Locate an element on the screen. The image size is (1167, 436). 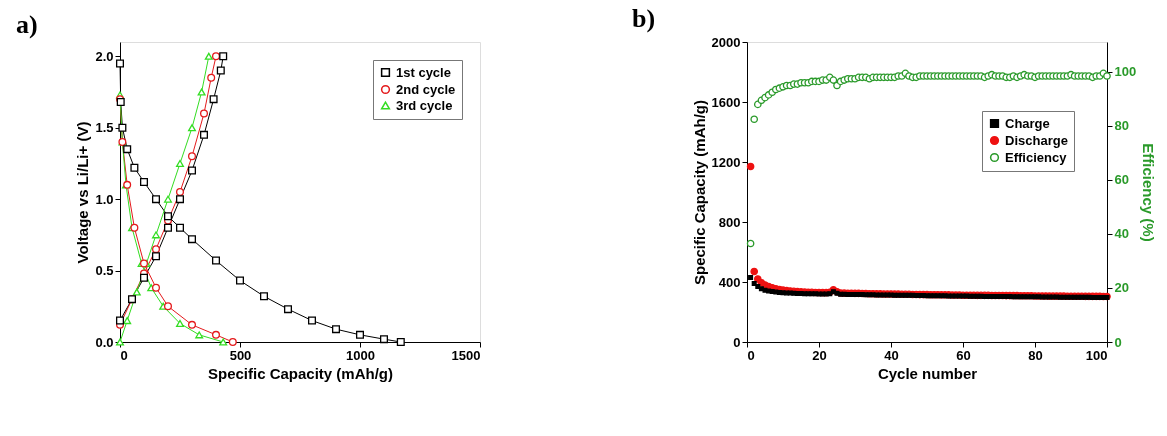
x-axis-title: Specific Capacity (mAh/g) is located at coordinates (300, 373).